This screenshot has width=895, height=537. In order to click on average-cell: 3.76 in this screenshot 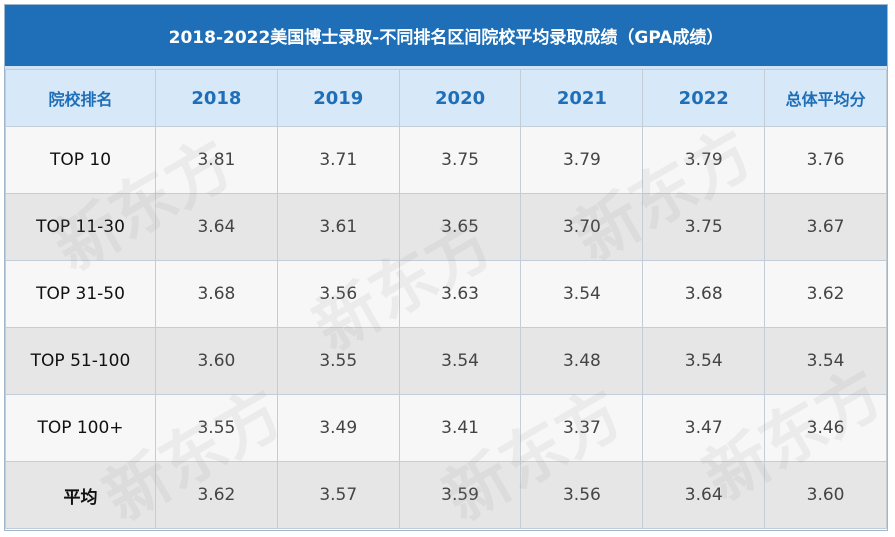, I will do `click(825, 160)`.